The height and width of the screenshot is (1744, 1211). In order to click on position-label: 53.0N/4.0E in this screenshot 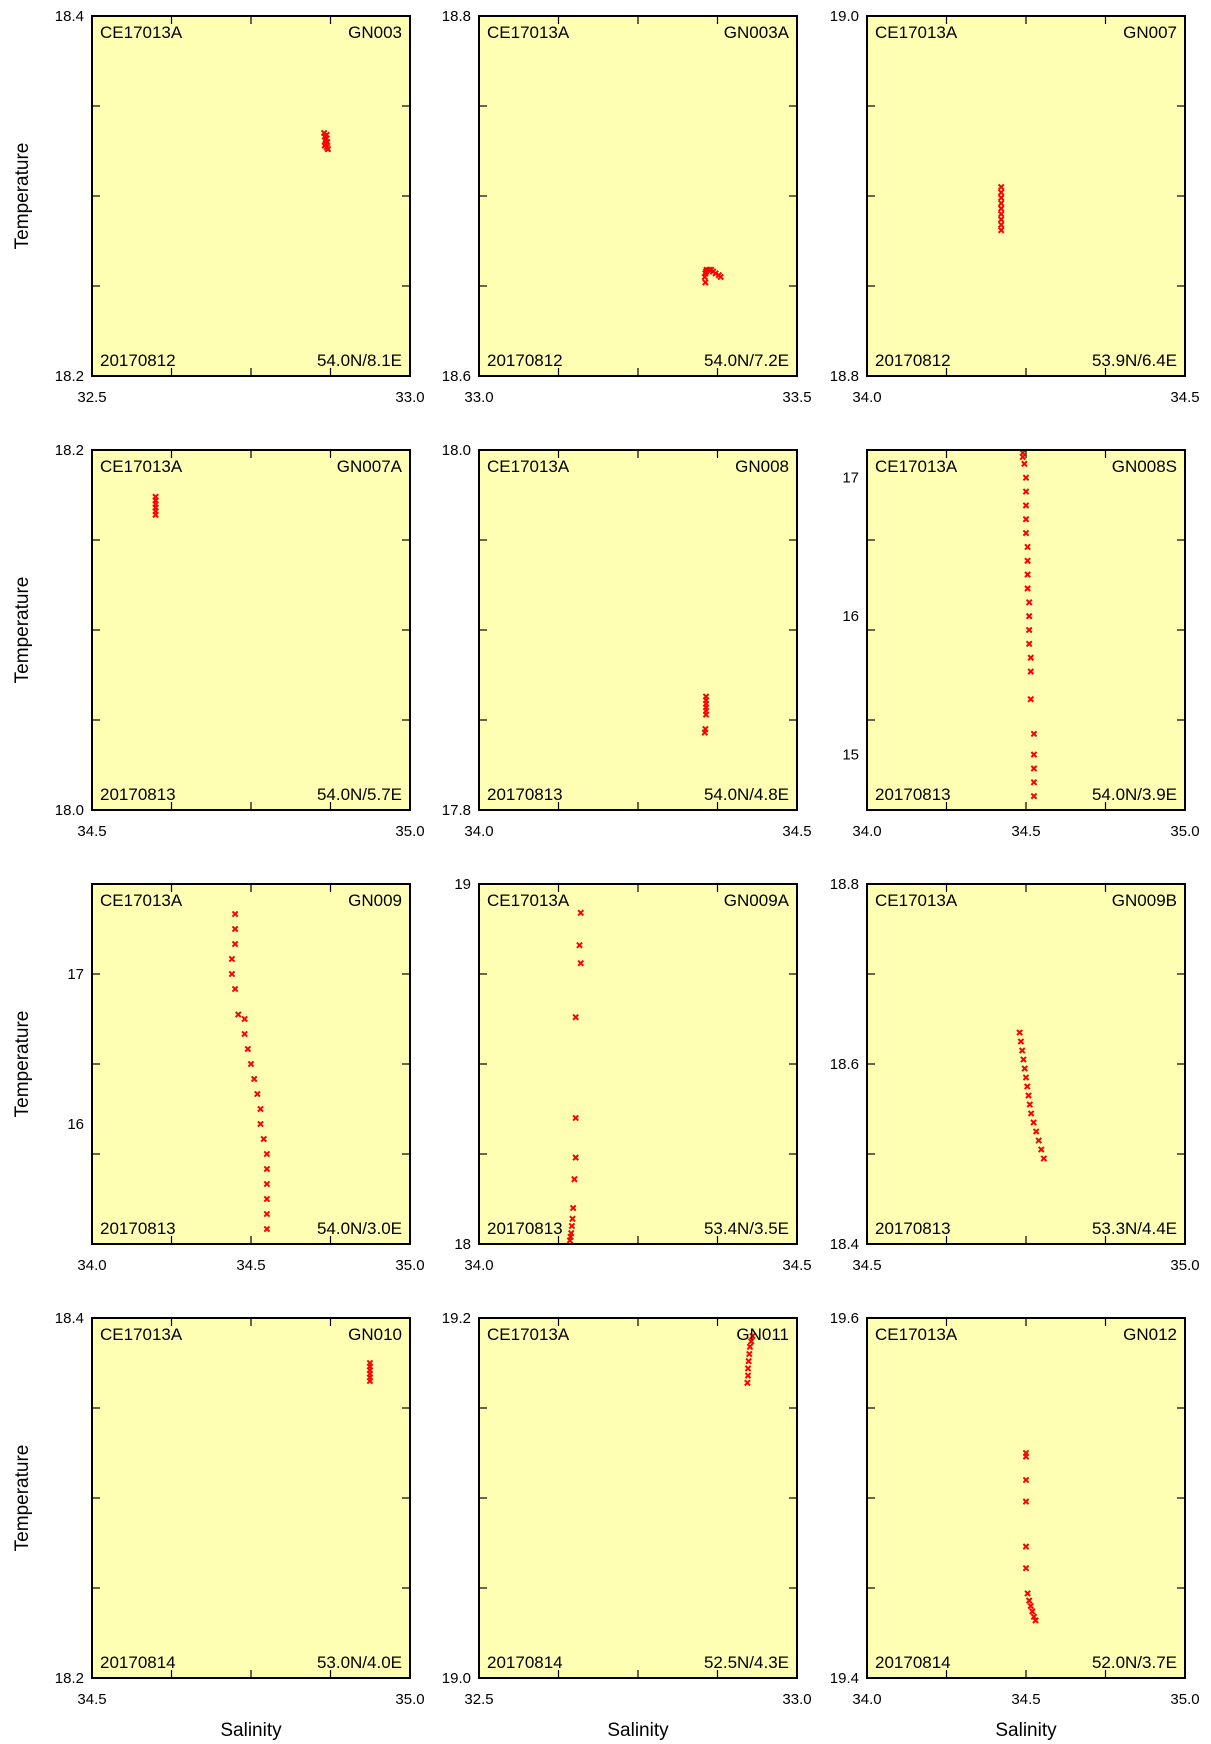, I will do `click(359, 1662)`.